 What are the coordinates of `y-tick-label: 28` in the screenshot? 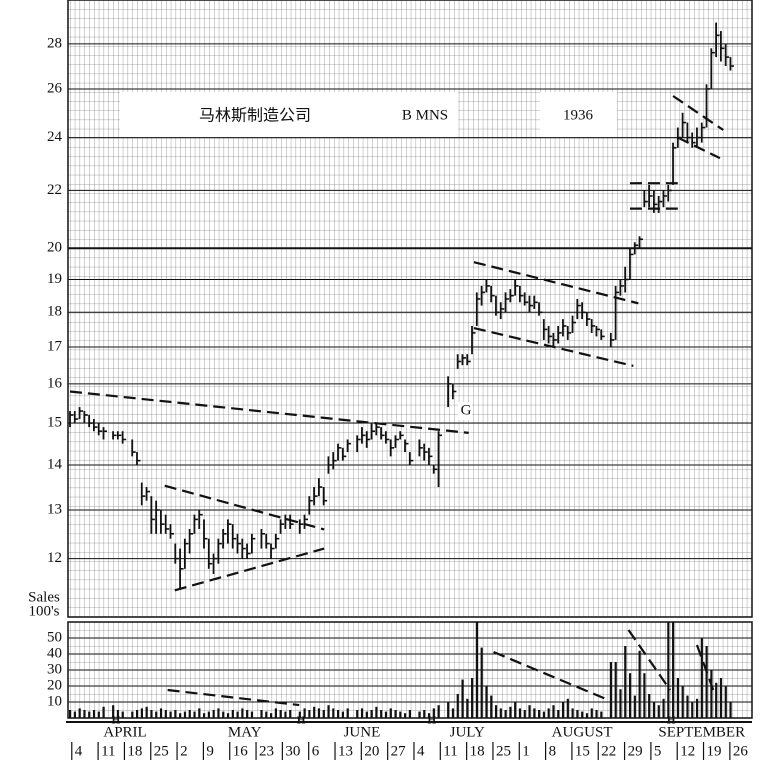 It's located at (54, 43).